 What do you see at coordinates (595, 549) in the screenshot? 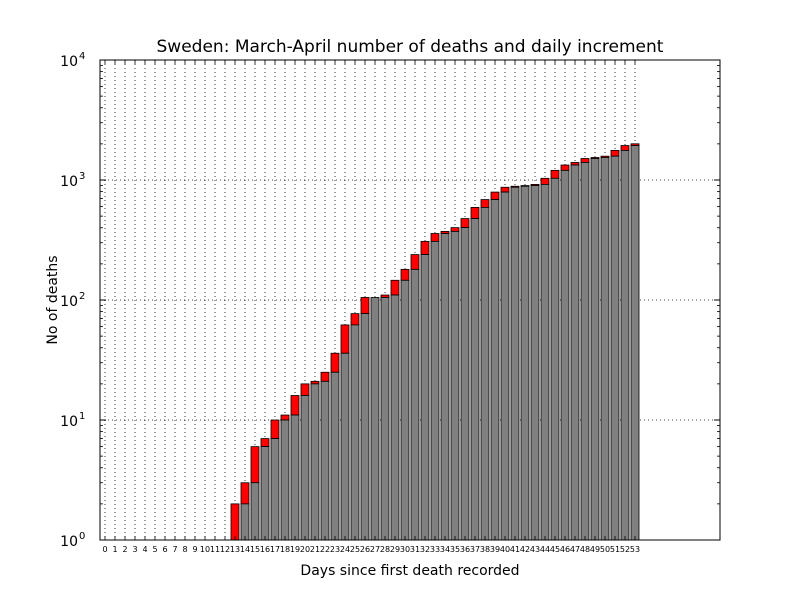
I see `x-tick-label: 49` at bounding box center [595, 549].